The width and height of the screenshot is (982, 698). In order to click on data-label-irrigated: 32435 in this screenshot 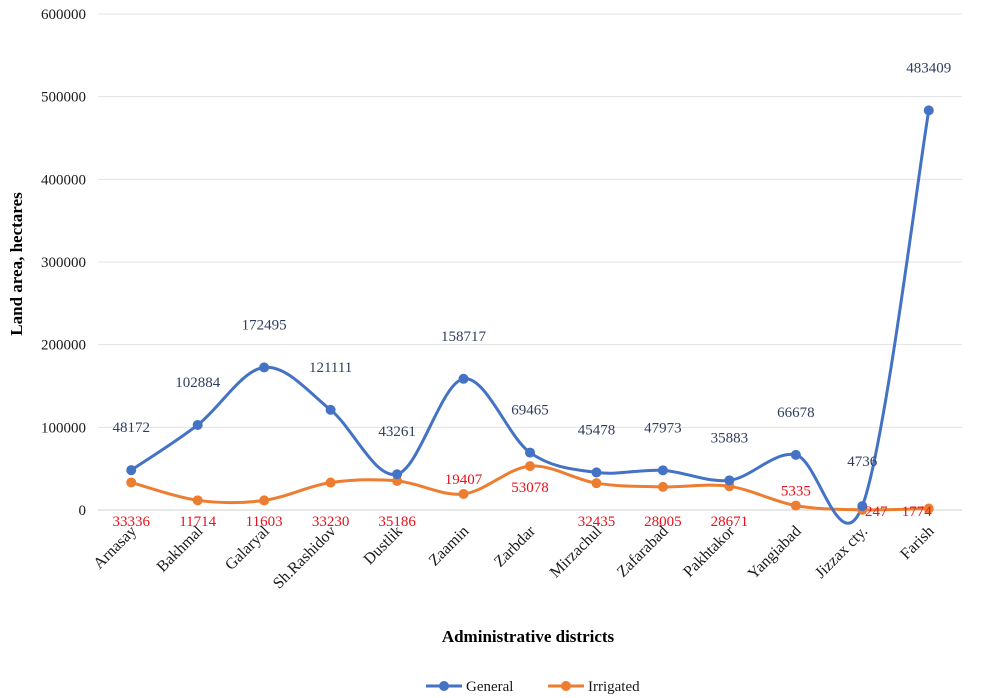, I will do `click(597, 522)`.